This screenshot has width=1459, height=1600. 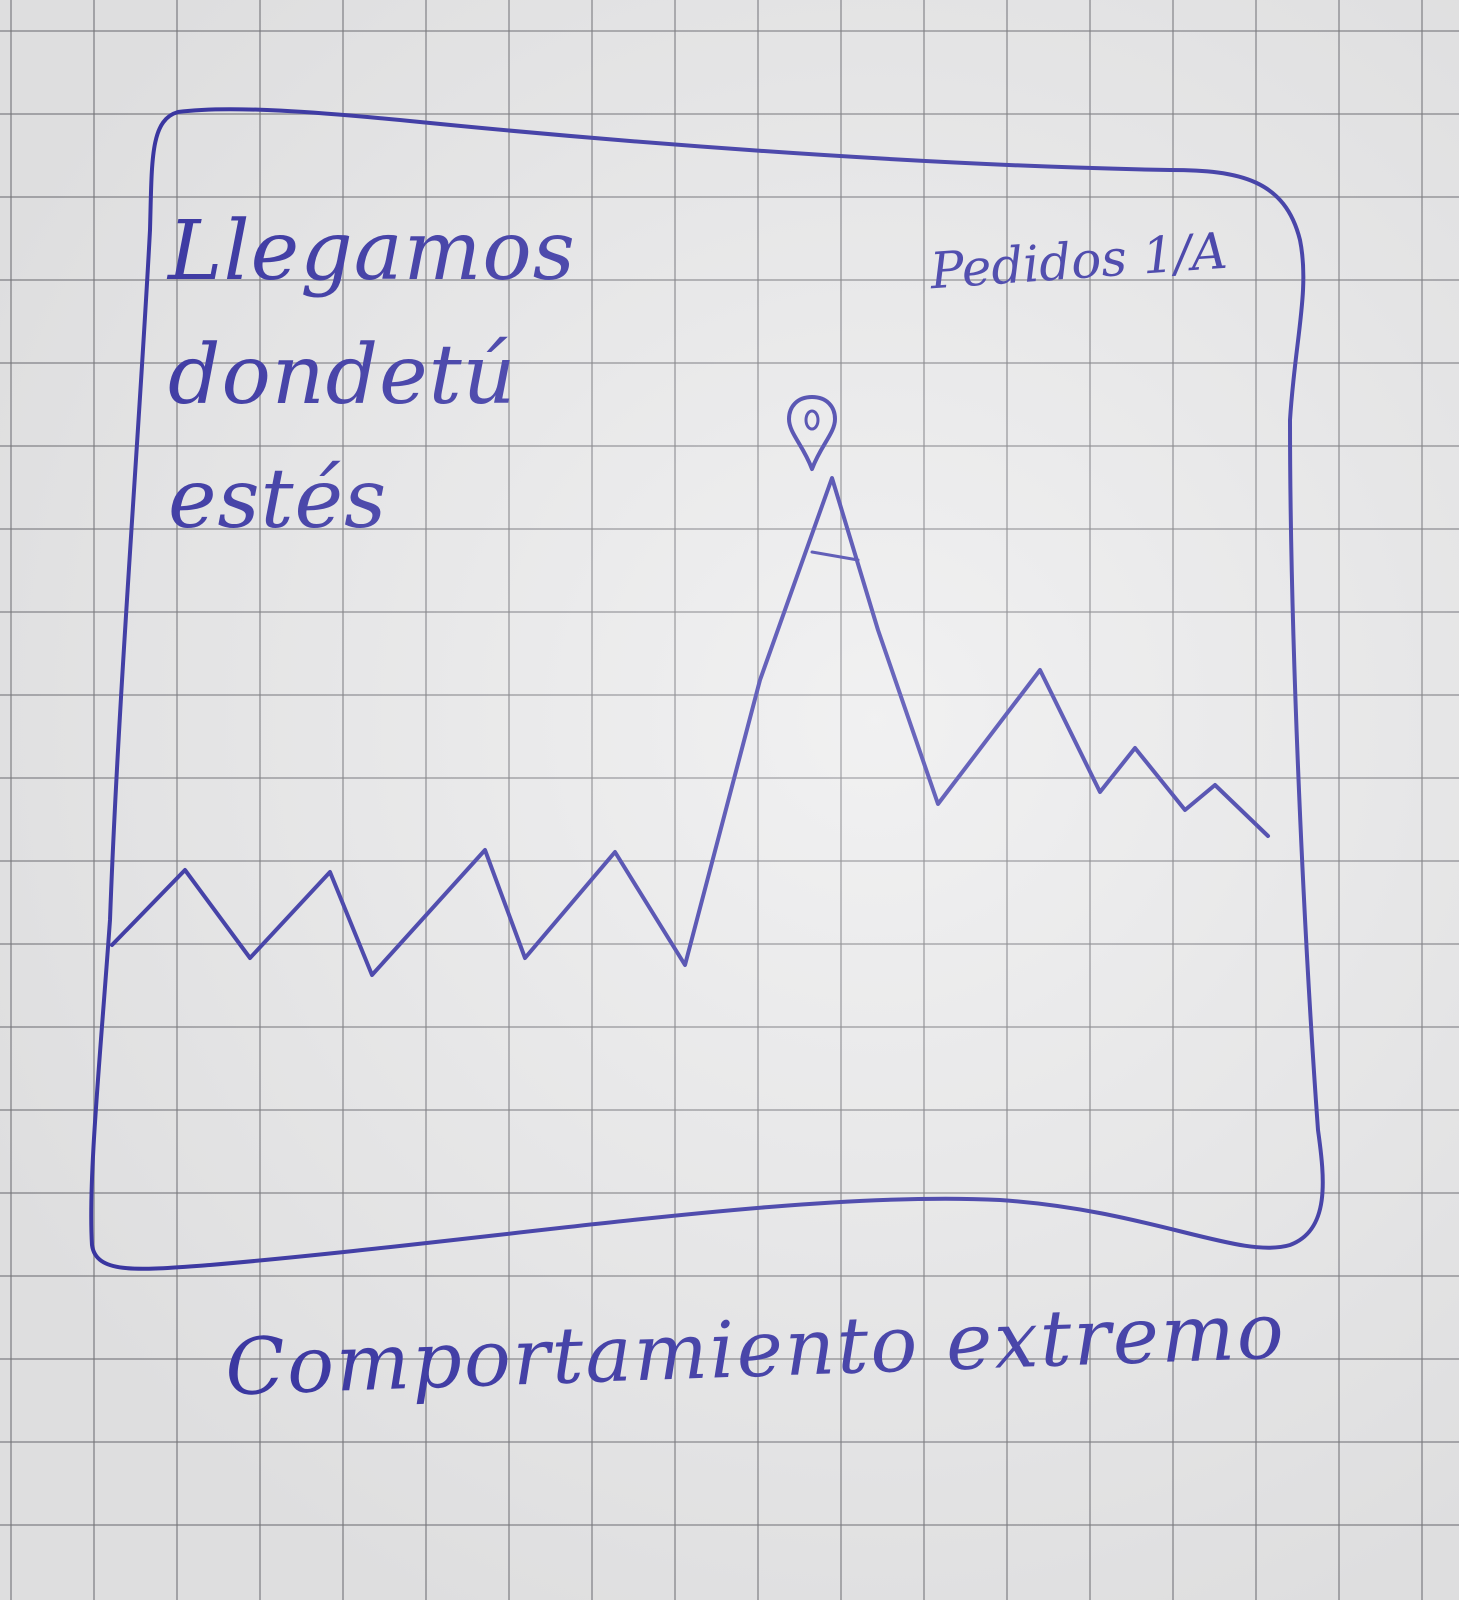 What do you see at coordinates (835, 556) in the screenshot?
I see `peak-tick` at bounding box center [835, 556].